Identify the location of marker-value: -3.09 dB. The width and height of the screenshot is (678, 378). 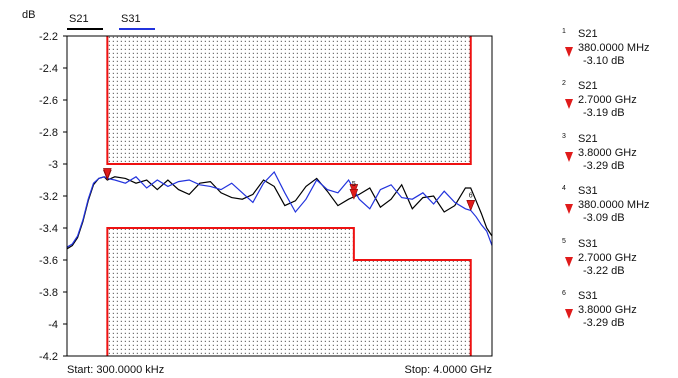
(604, 218).